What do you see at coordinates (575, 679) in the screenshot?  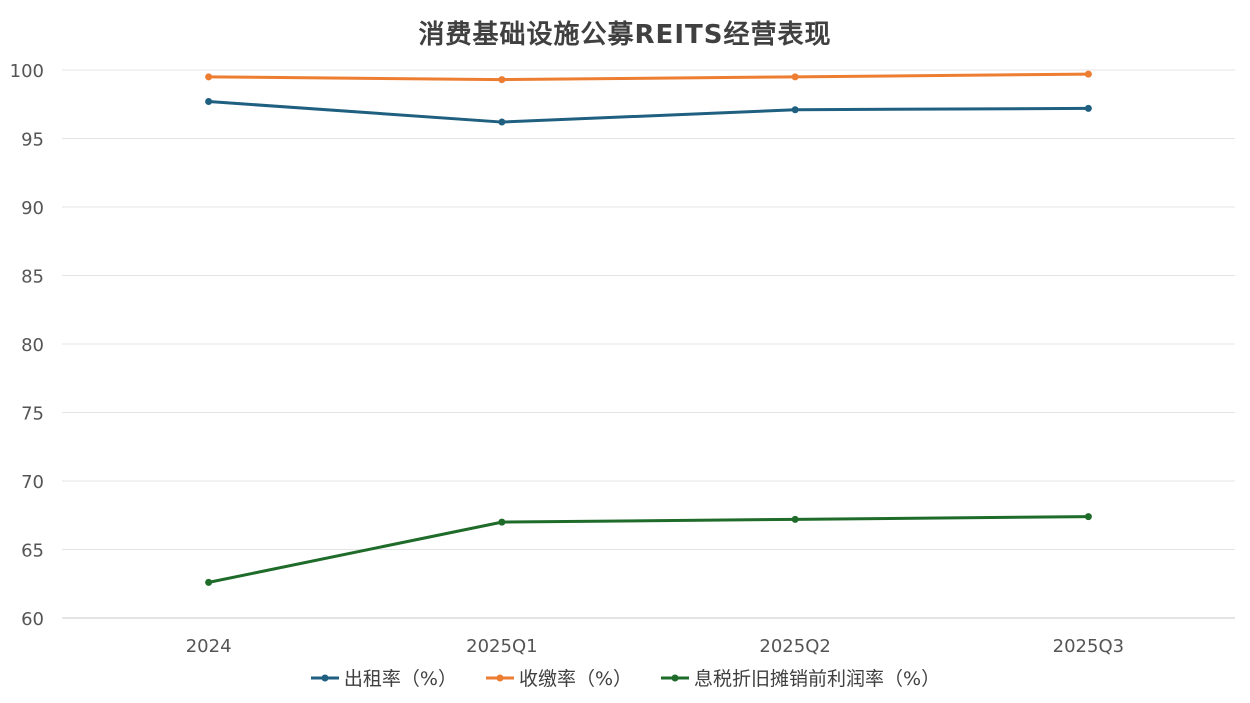 I see `legend-label: 收缴率（%）` at bounding box center [575, 679].